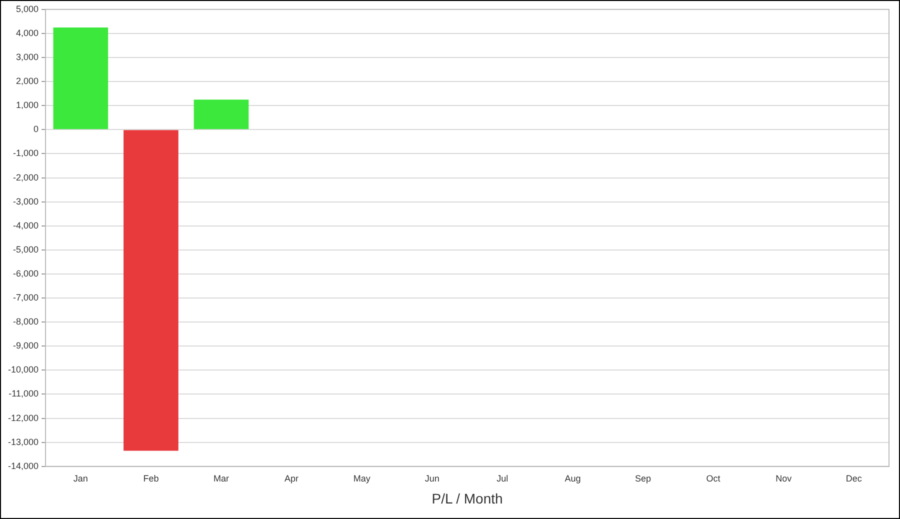 The width and height of the screenshot is (900, 519). I want to click on x-tick-label: Feb, so click(151, 478).